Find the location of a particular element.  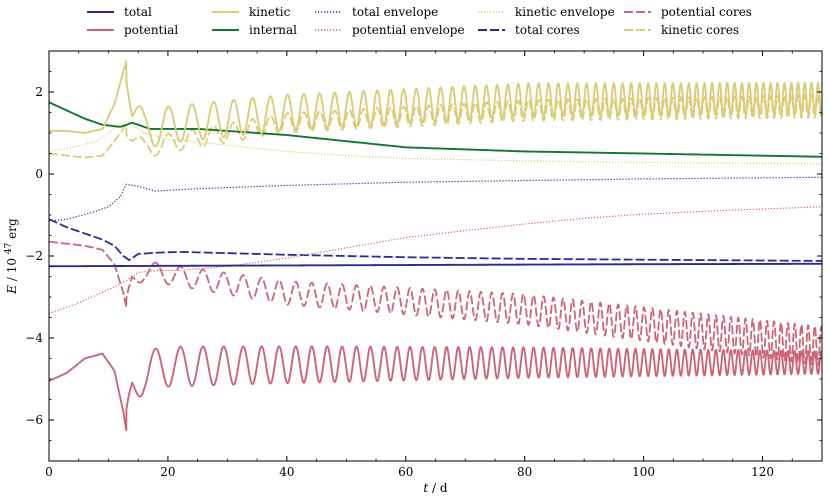

legend-item-total: total is located at coordinates (119, 12).